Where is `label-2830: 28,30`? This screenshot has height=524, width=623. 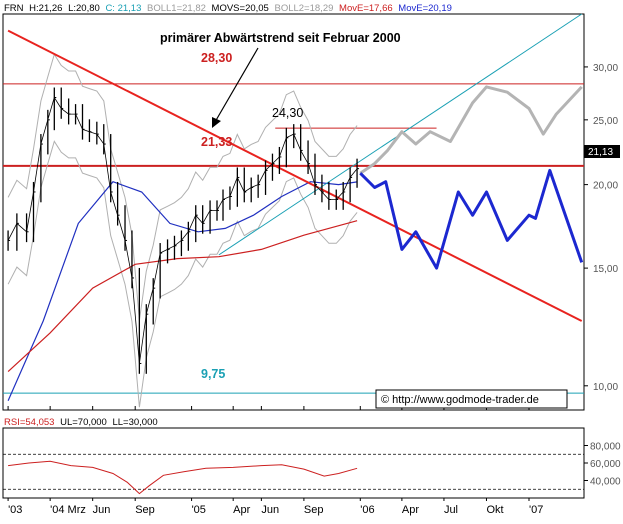
label-2830: 28,30 is located at coordinates (216, 58).